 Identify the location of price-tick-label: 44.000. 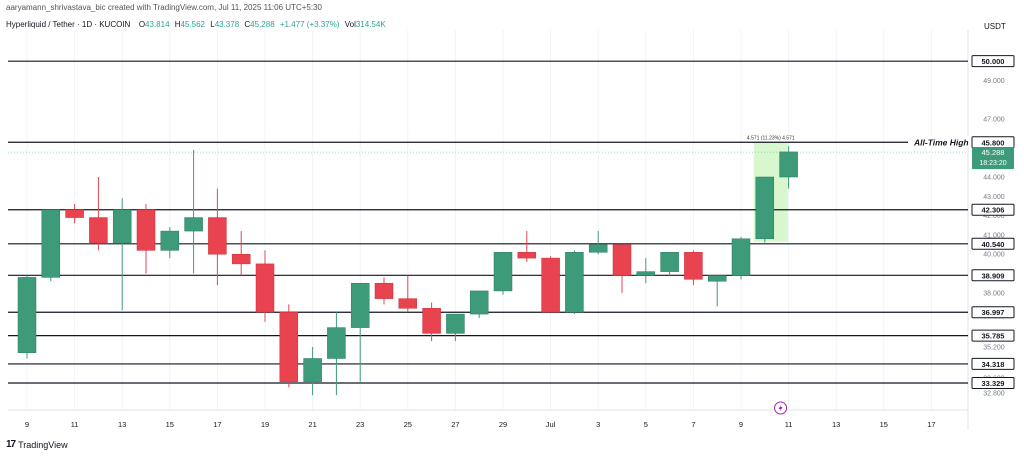
(994, 178).